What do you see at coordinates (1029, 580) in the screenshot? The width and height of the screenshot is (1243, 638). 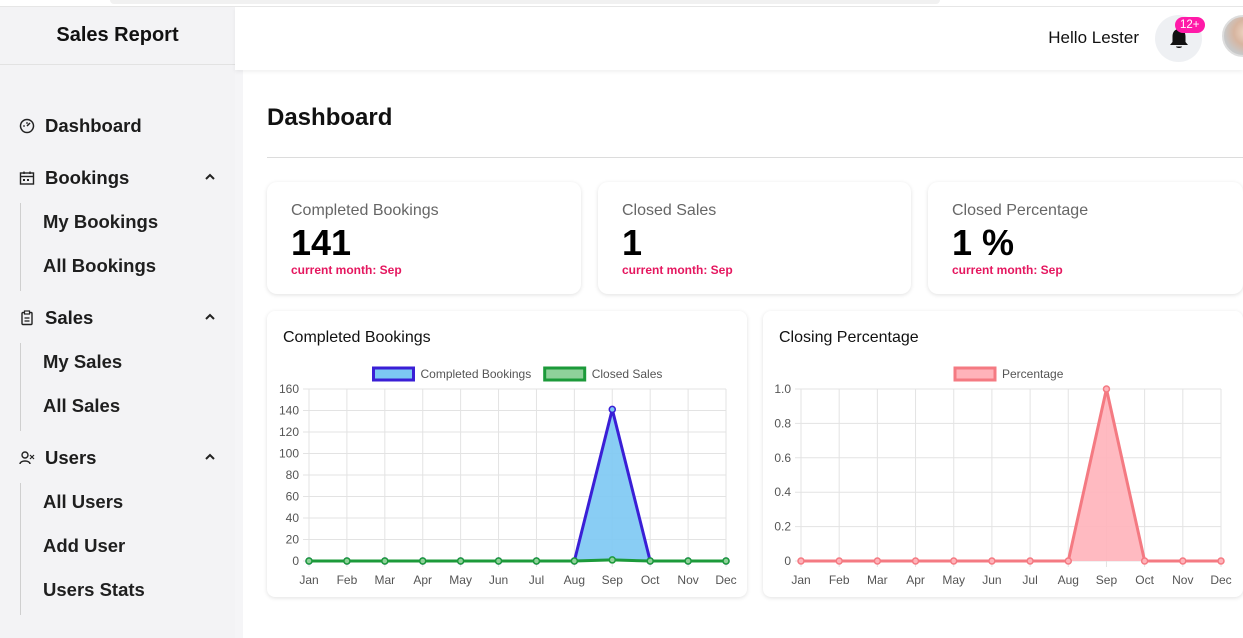 I see `x-tick-label: Jul` at bounding box center [1029, 580].